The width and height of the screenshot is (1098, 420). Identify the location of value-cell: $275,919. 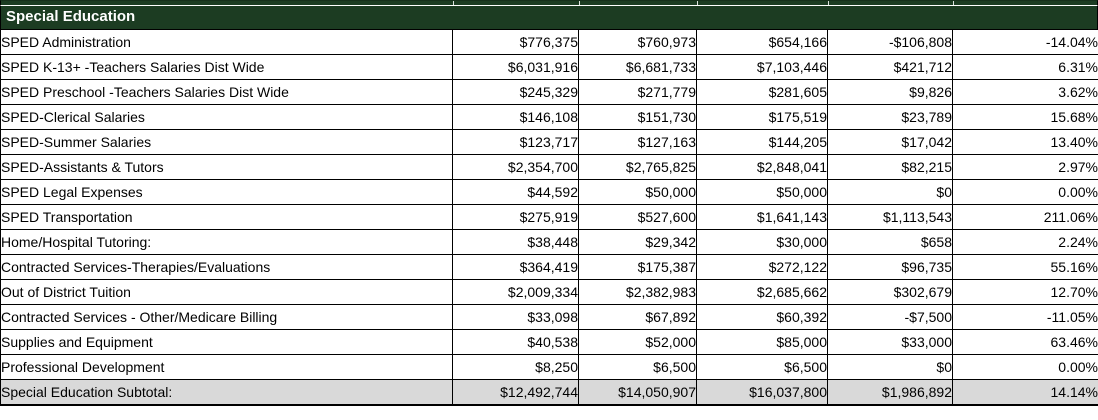
(515, 217).